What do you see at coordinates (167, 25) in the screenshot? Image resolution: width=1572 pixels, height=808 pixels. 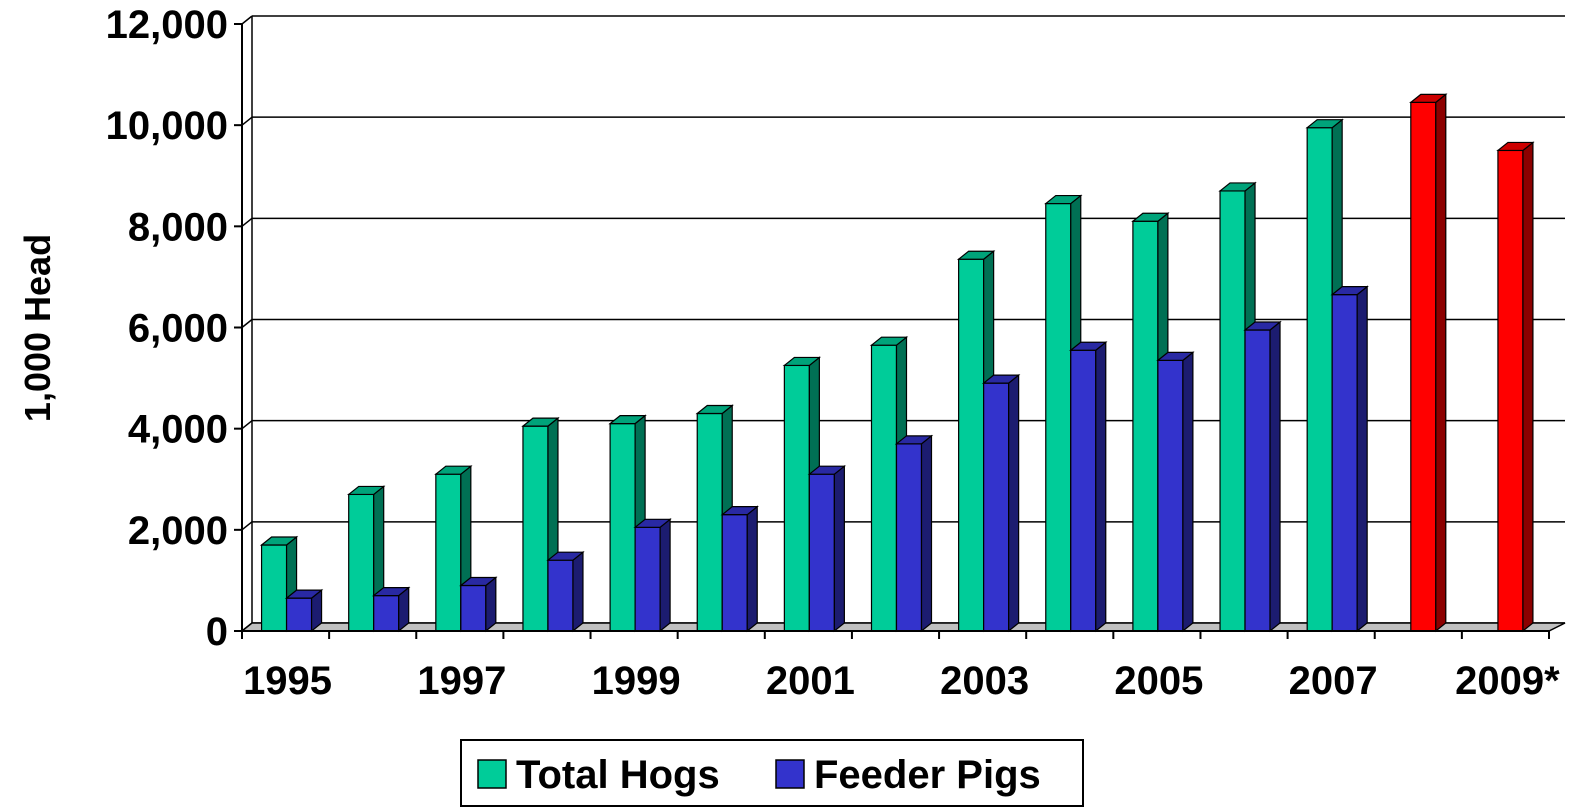 I see `y-tick-label: 12,000` at bounding box center [167, 25].